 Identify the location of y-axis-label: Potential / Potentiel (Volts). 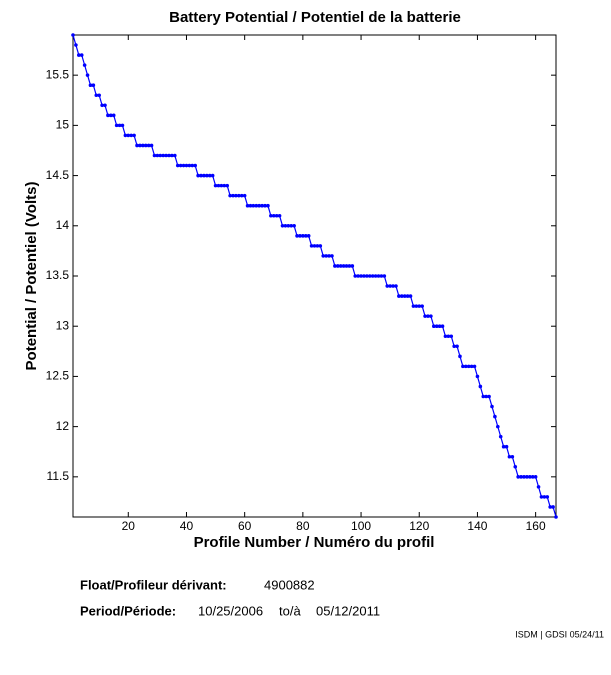
(31, 276).